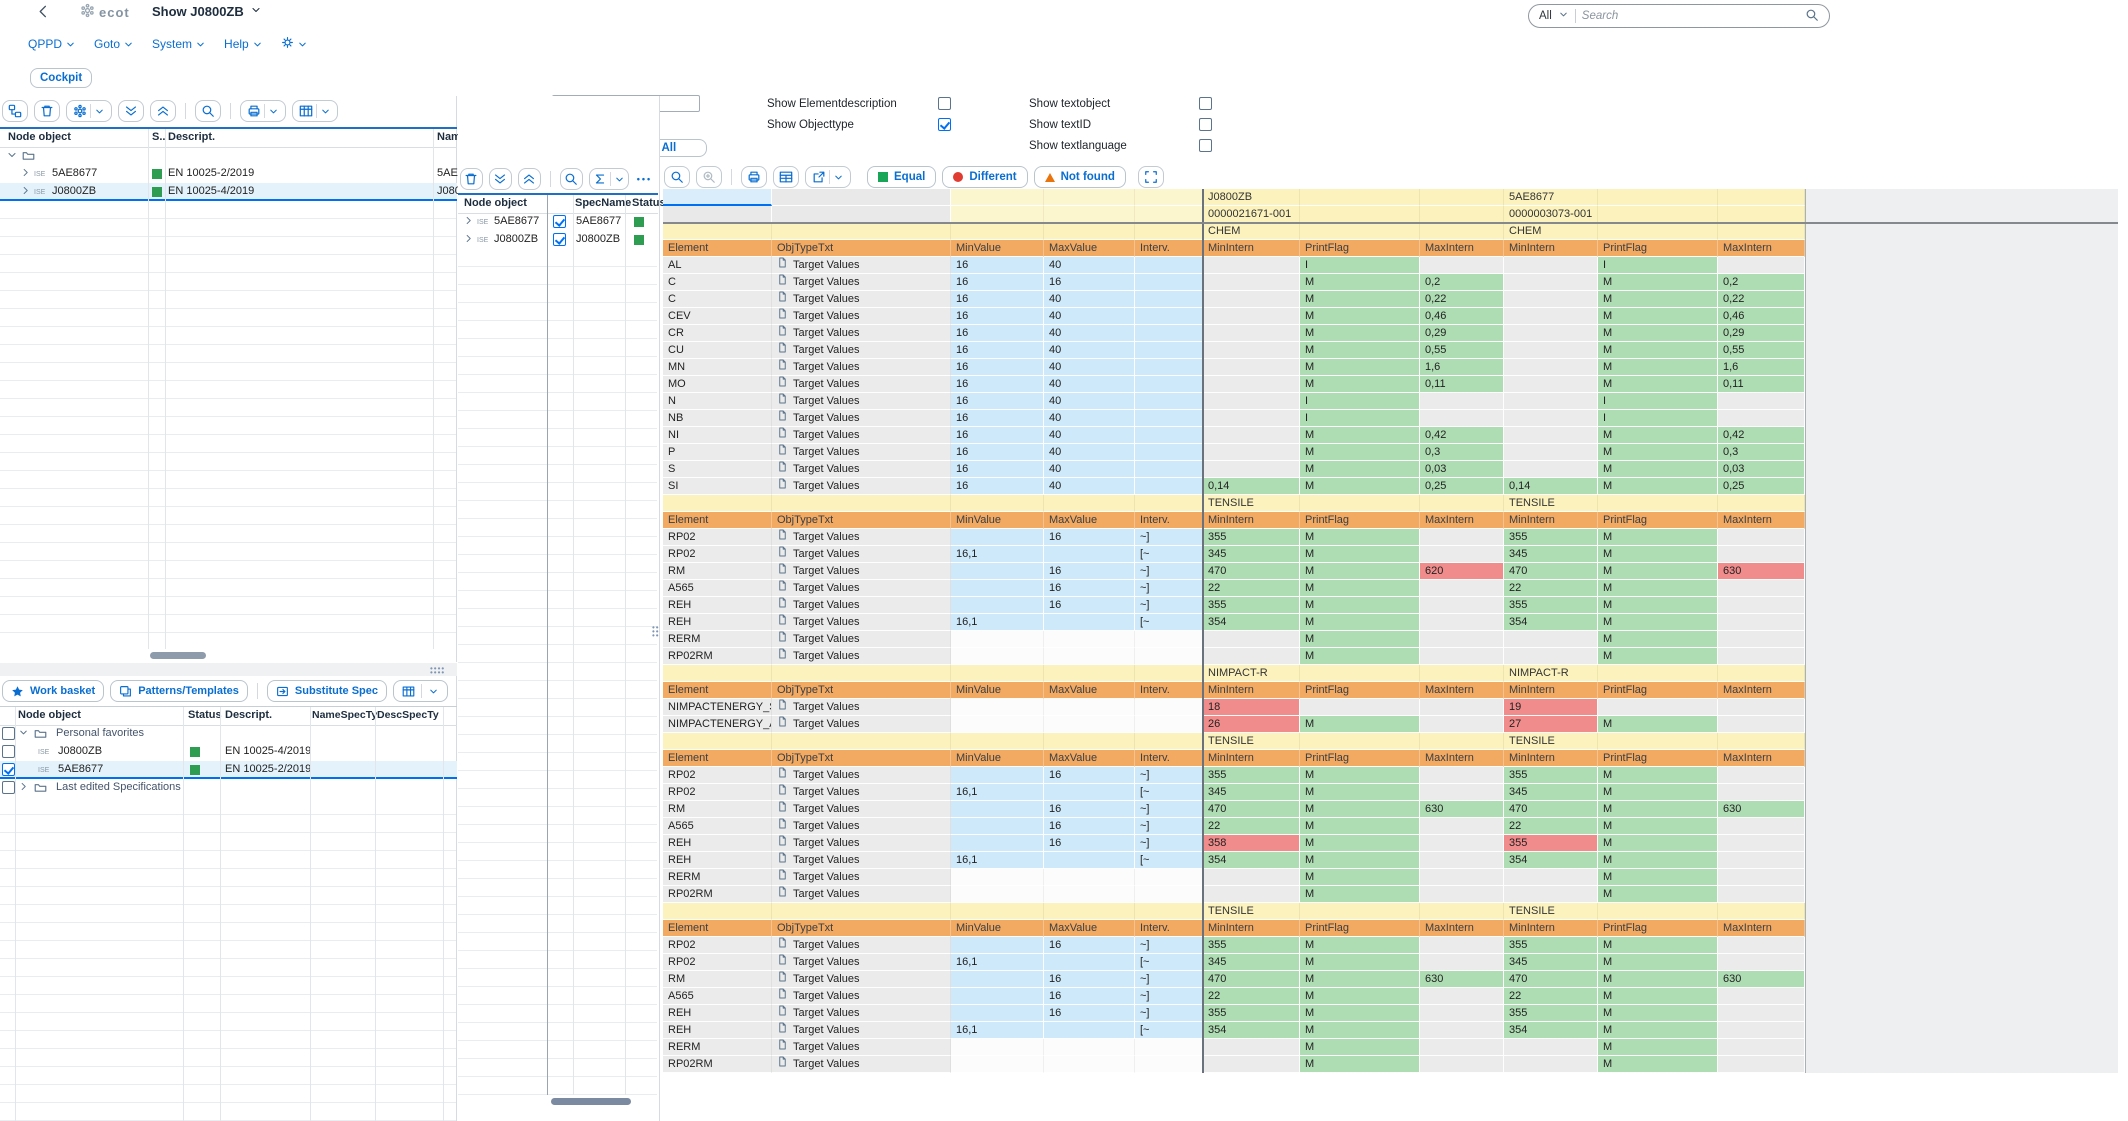 The image size is (2128, 1121). Describe the element at coordinates (558, 240) in the screenshot. I see `spec-row: ISE J0800ZB J0800ZB` at that location.